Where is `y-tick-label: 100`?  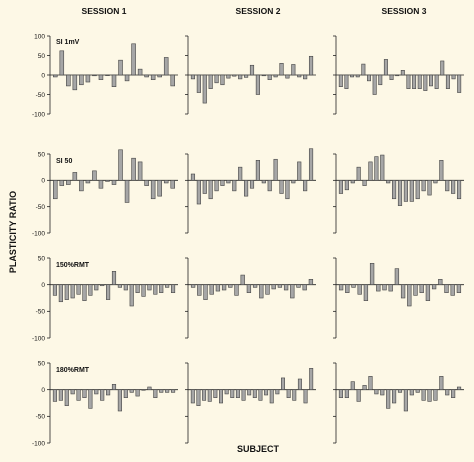 y-tick-label: 100 is located at coordinates (39, 36).